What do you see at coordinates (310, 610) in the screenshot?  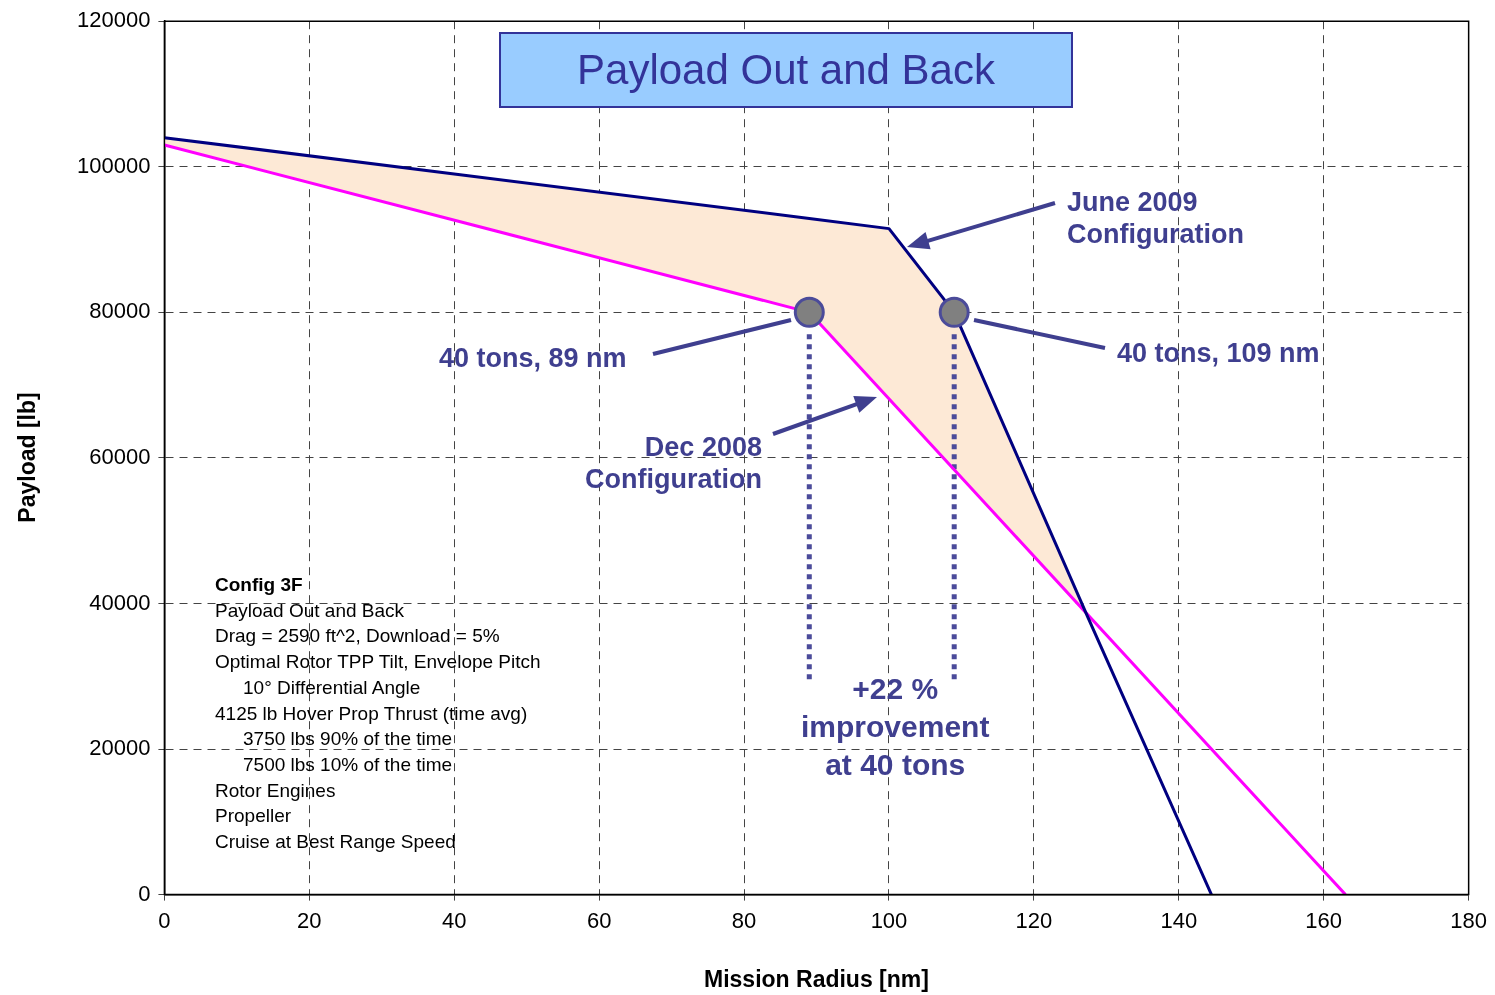 I see `annotation: Payload Out and Back` at bounding box center [310, 610].